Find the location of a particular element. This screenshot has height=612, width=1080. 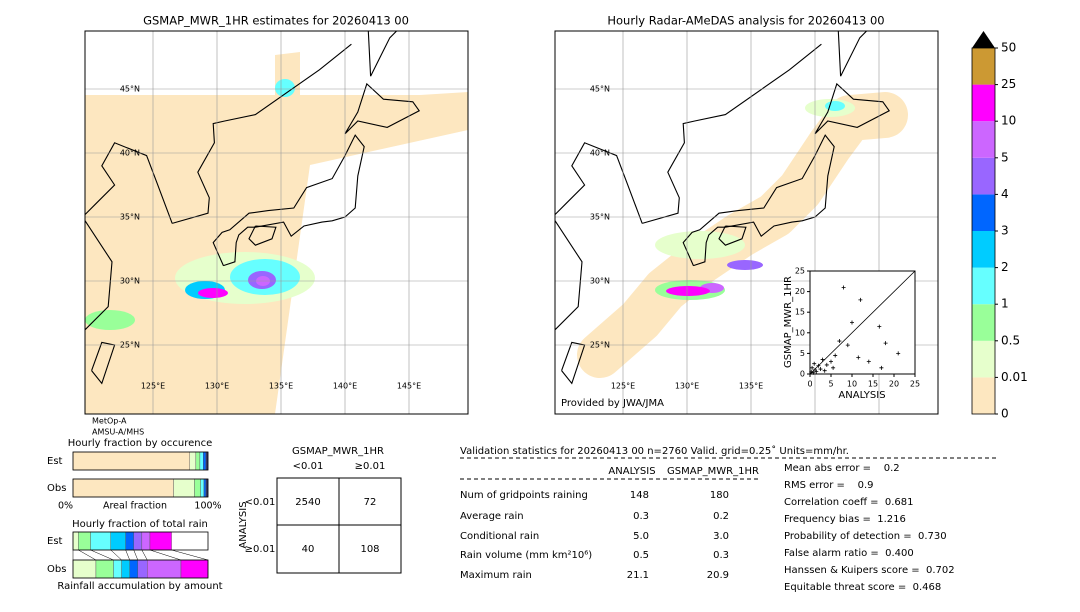

axis-label: 100% is located at coordinates (207, 506).